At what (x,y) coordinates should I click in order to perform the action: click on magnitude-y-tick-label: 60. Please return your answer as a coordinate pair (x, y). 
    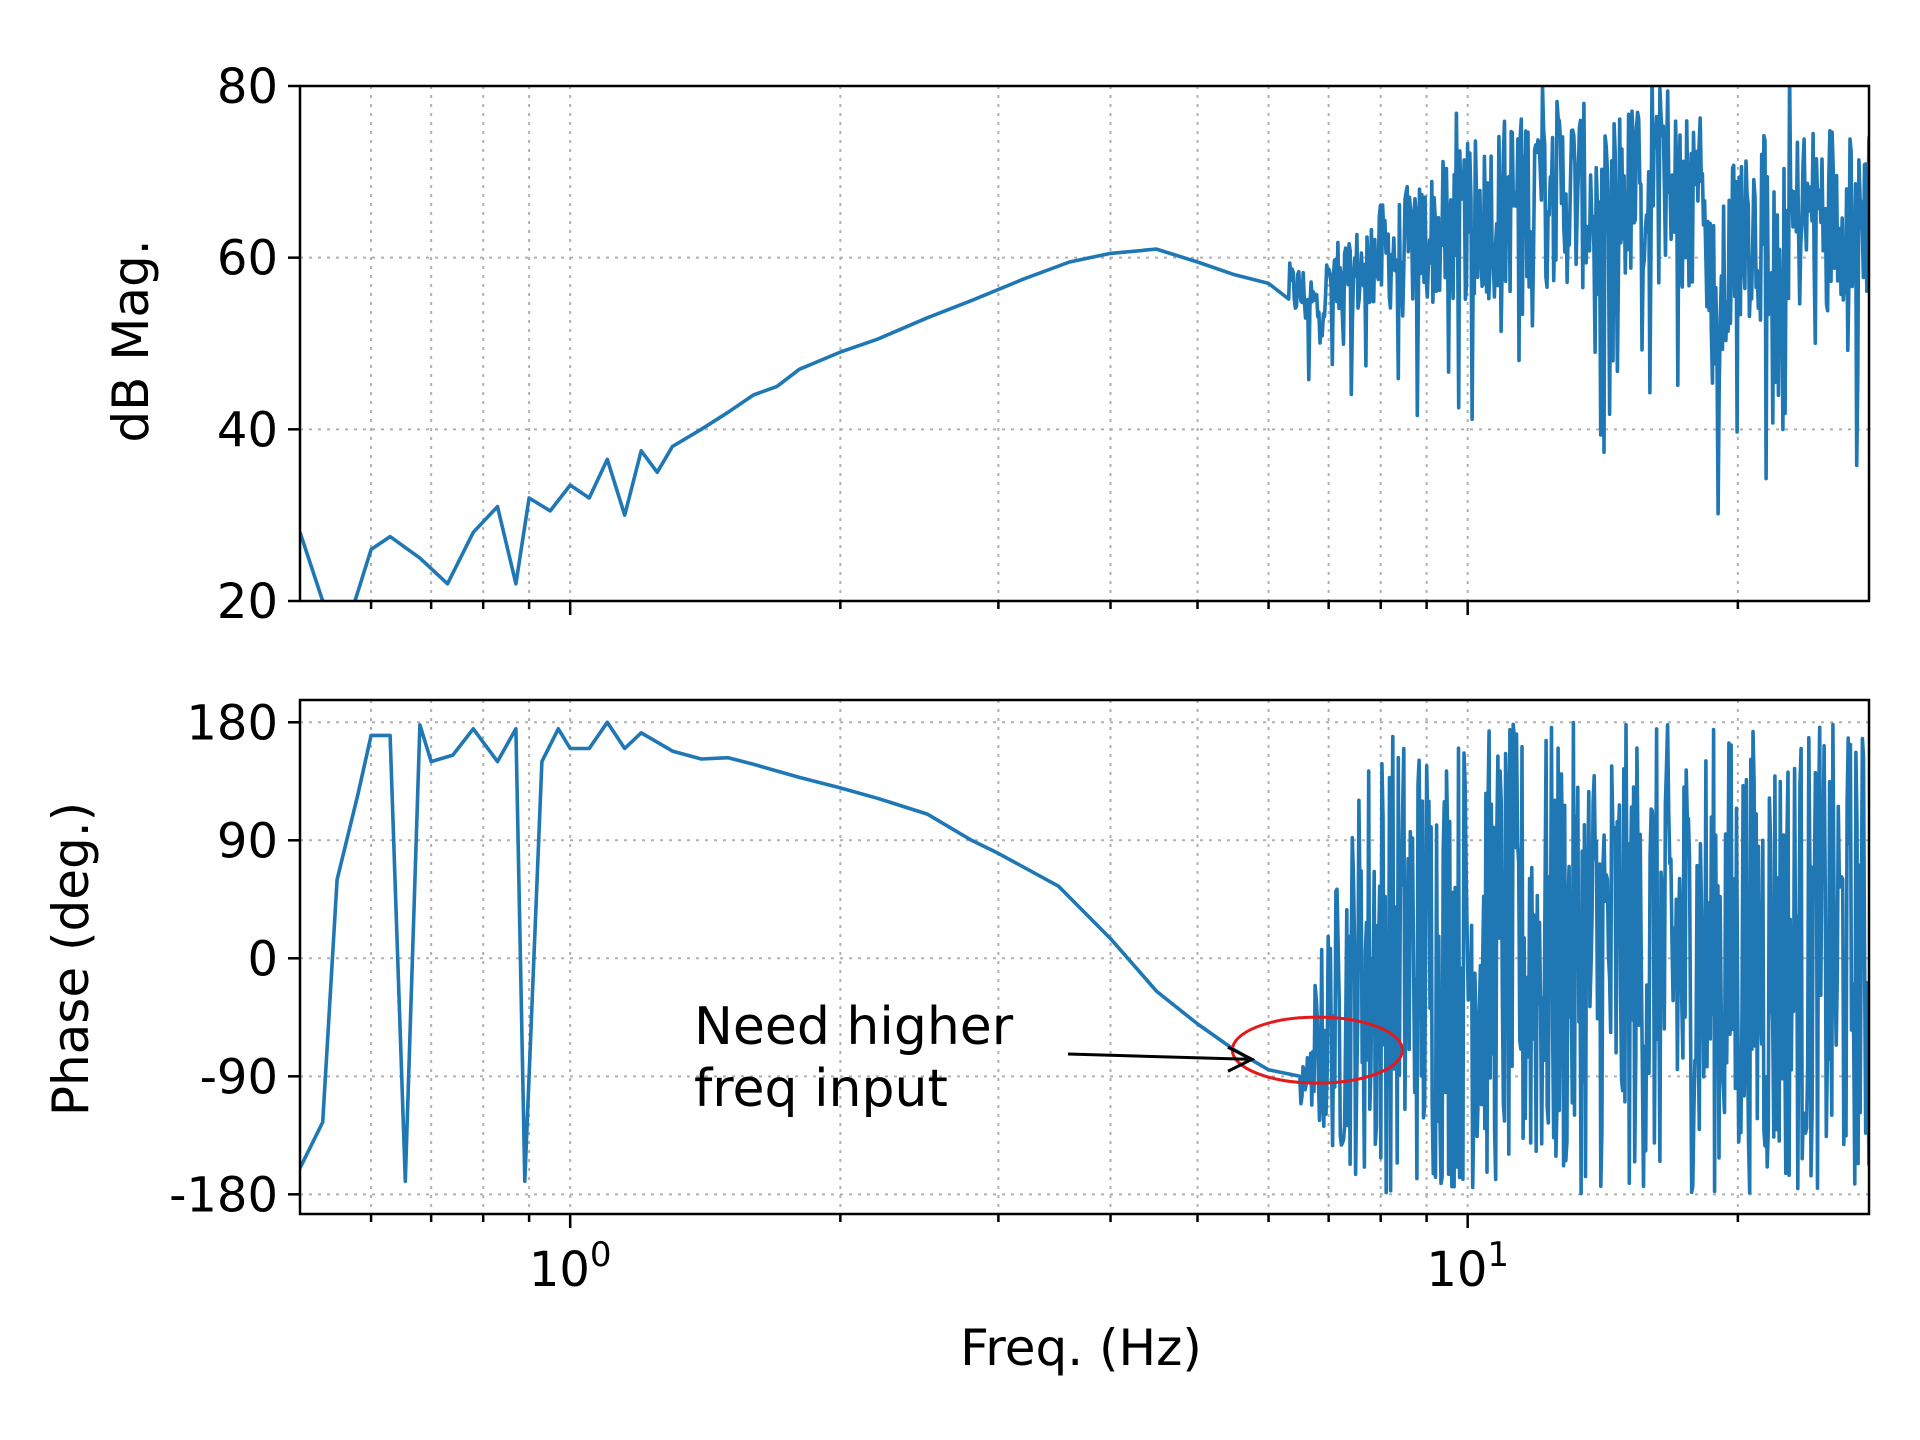
    Looking at the image, I should click on (247, 259).